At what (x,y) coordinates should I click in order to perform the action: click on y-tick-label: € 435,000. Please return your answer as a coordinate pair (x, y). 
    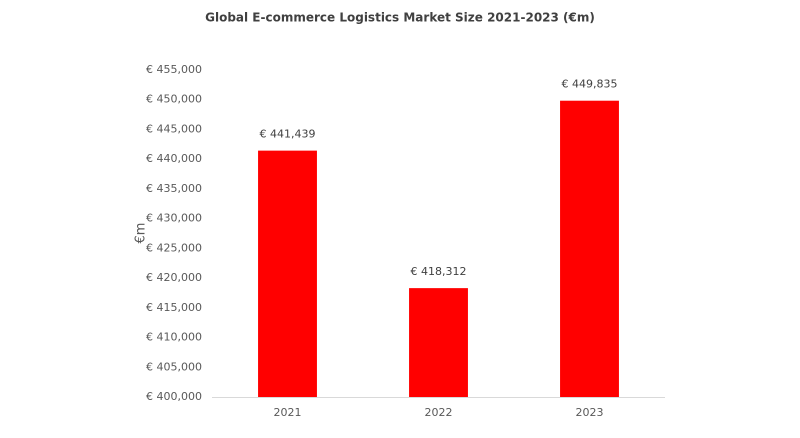
    Looking at the image, I should click on (174, 188).